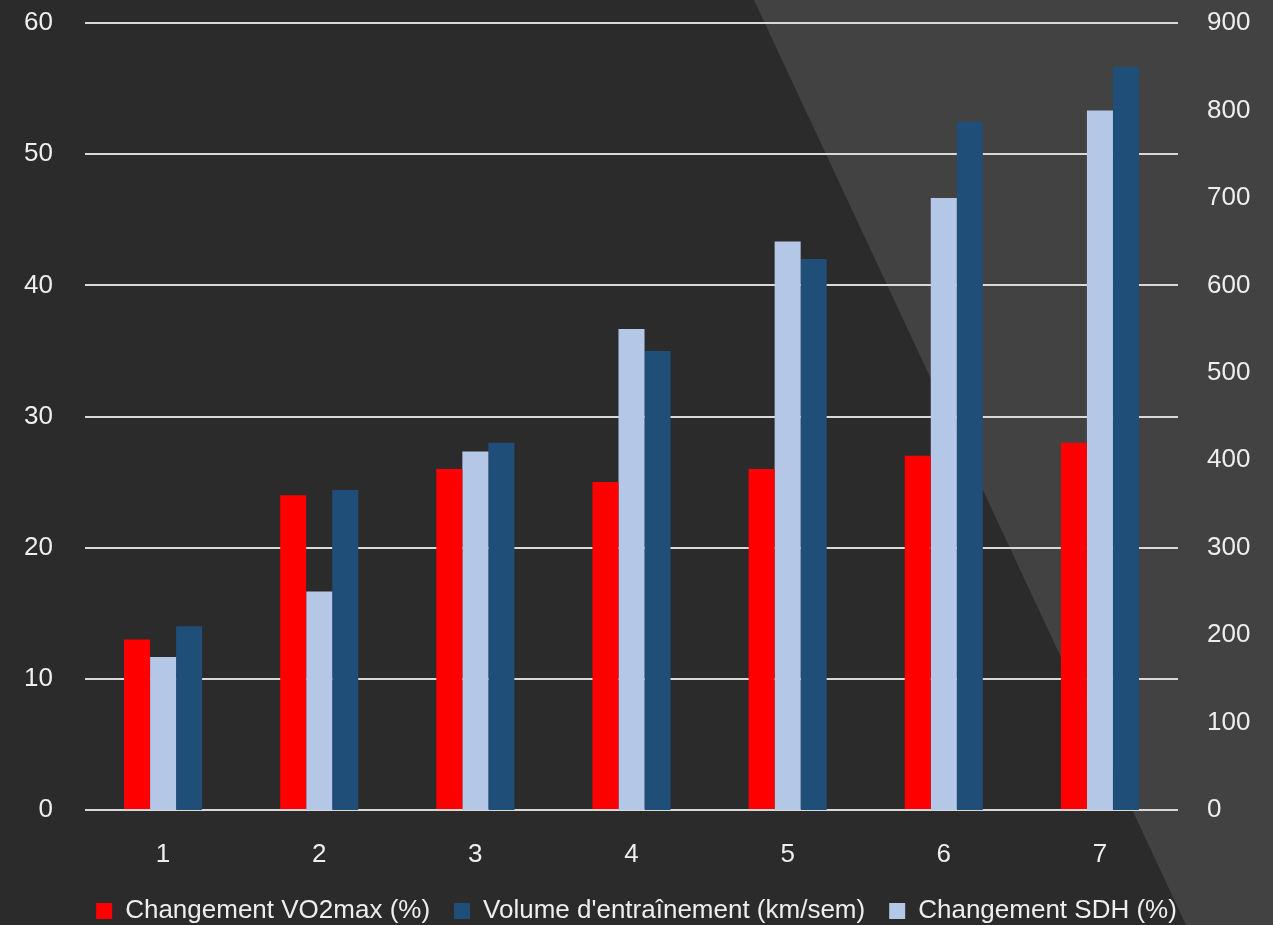 The image size is (1273, 925). Describe the element at coordinates (45, 808) in the screenshot. I see `y-tick-label: 0` at that location.